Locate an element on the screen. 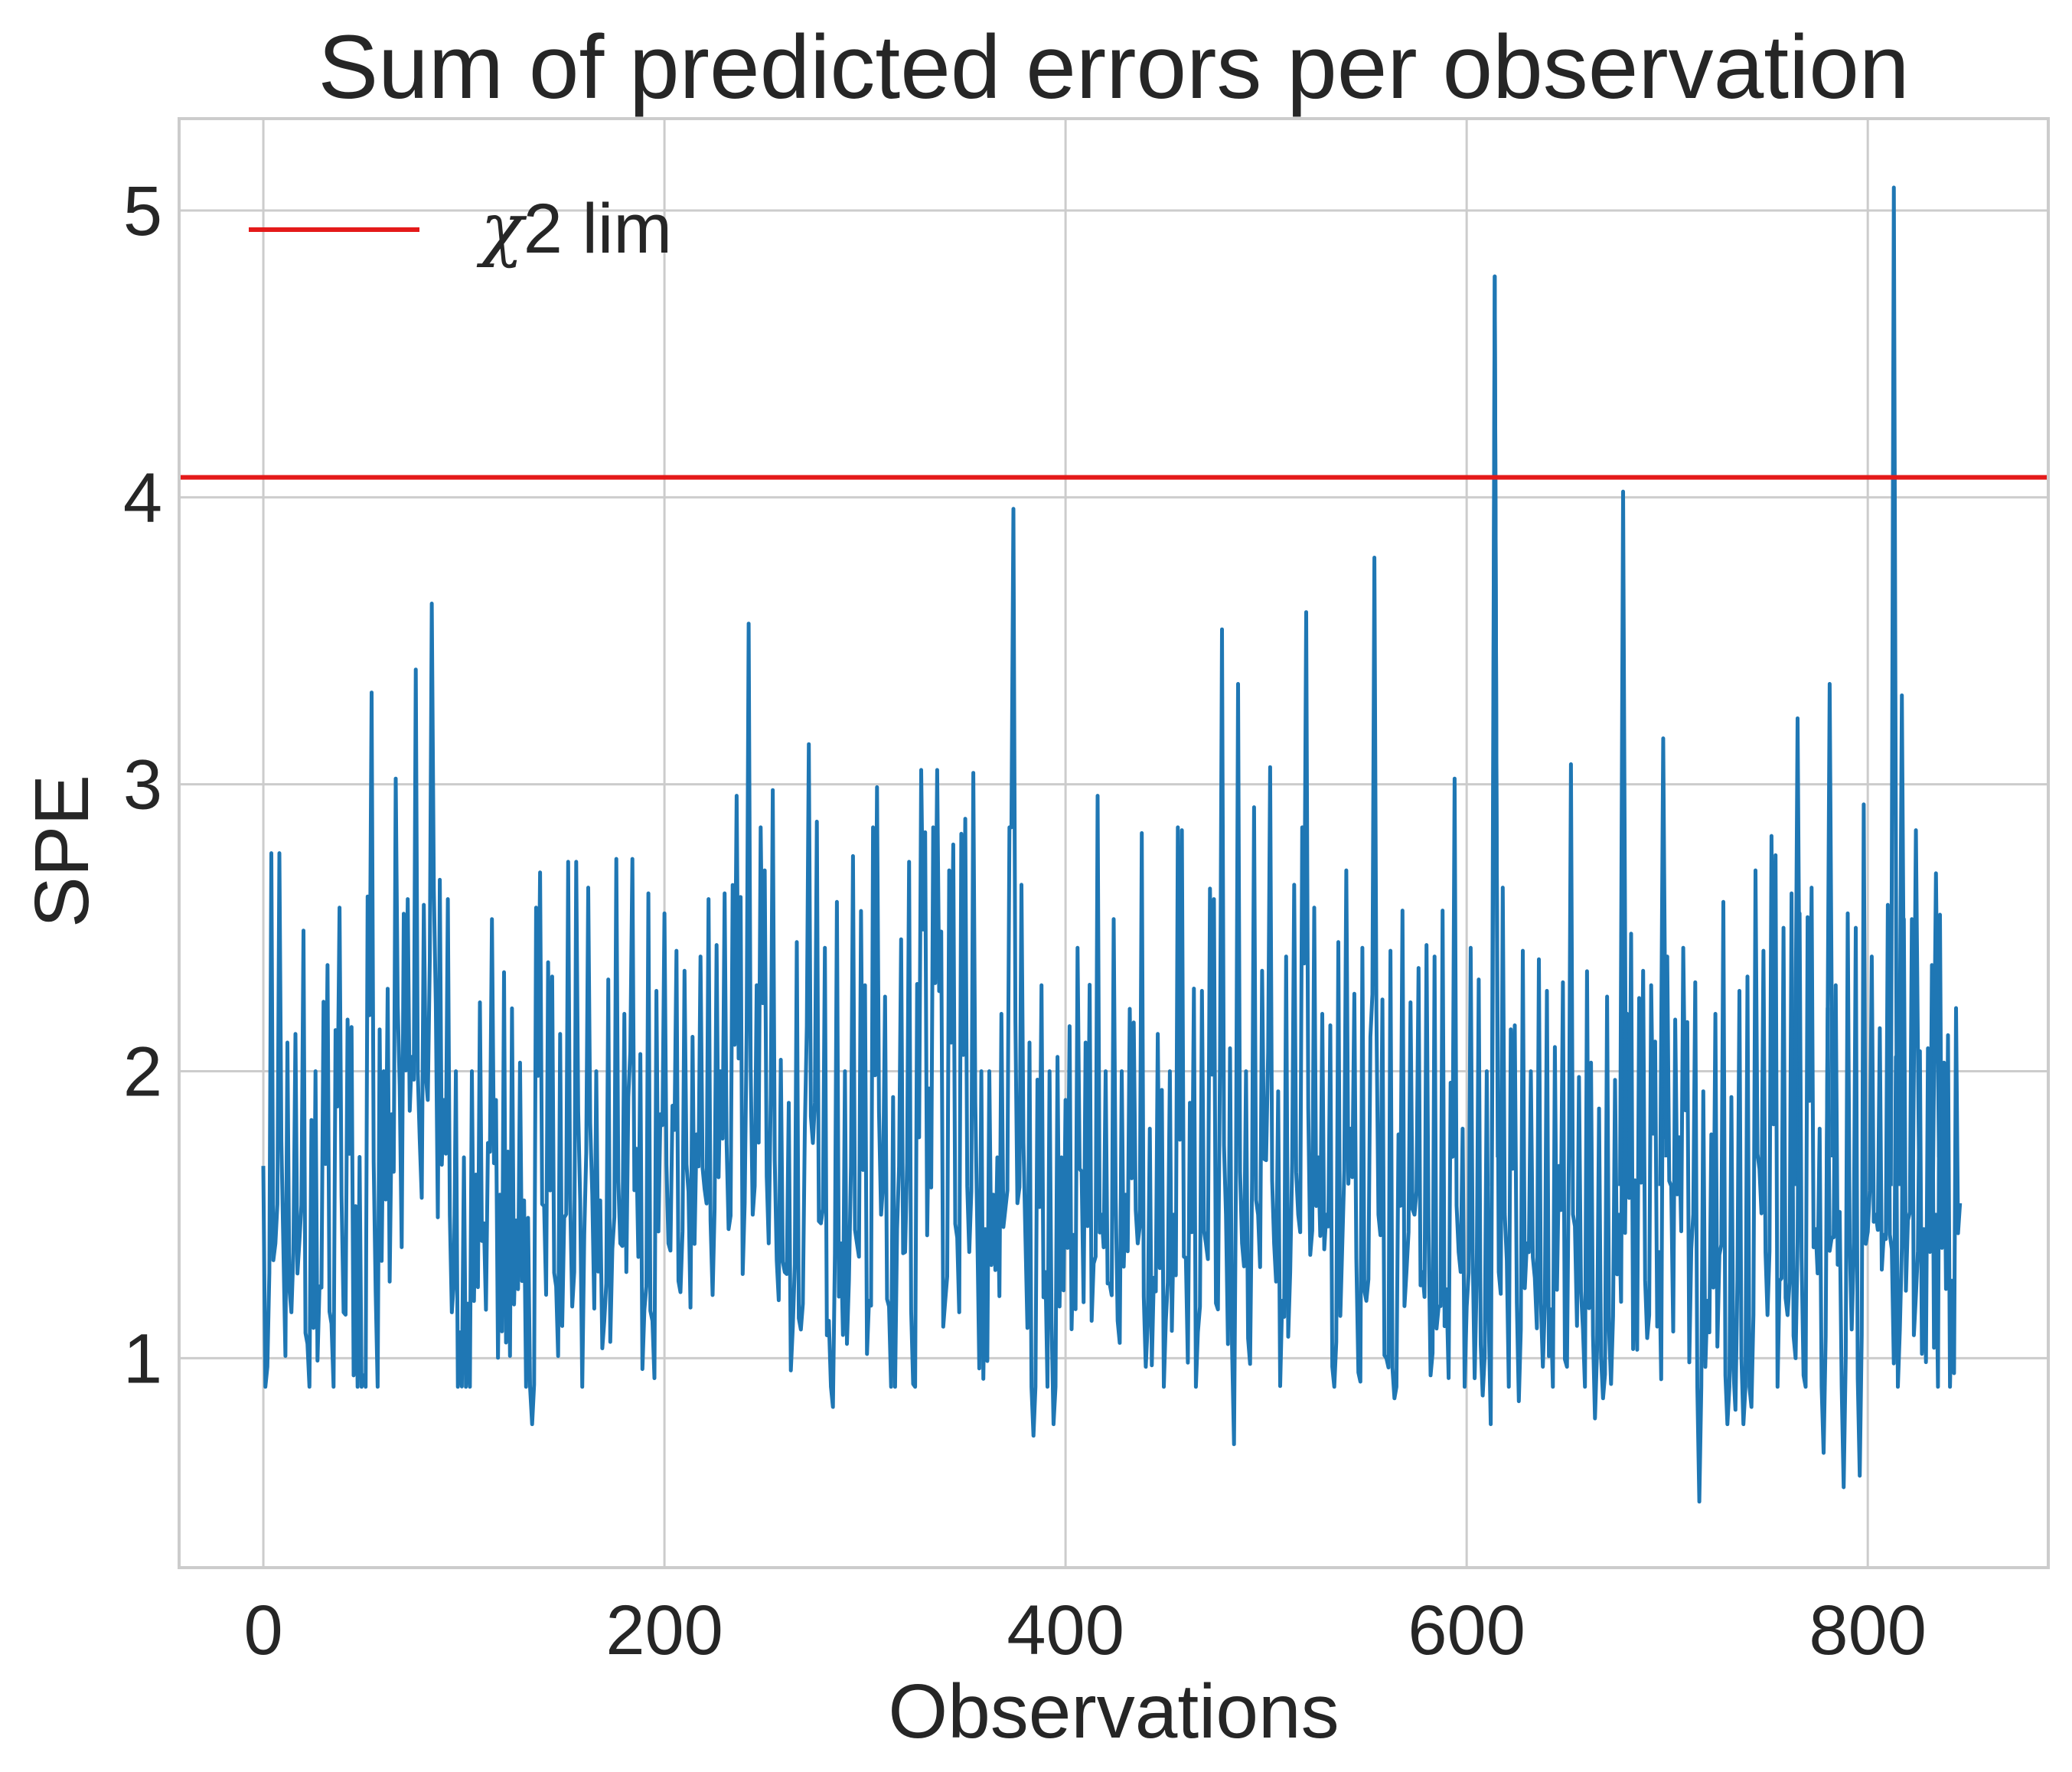 Image resolution: width=2072 pixels, height=1772 pixels. y-tick-label: 1 is located at coordinates (142, 1359).